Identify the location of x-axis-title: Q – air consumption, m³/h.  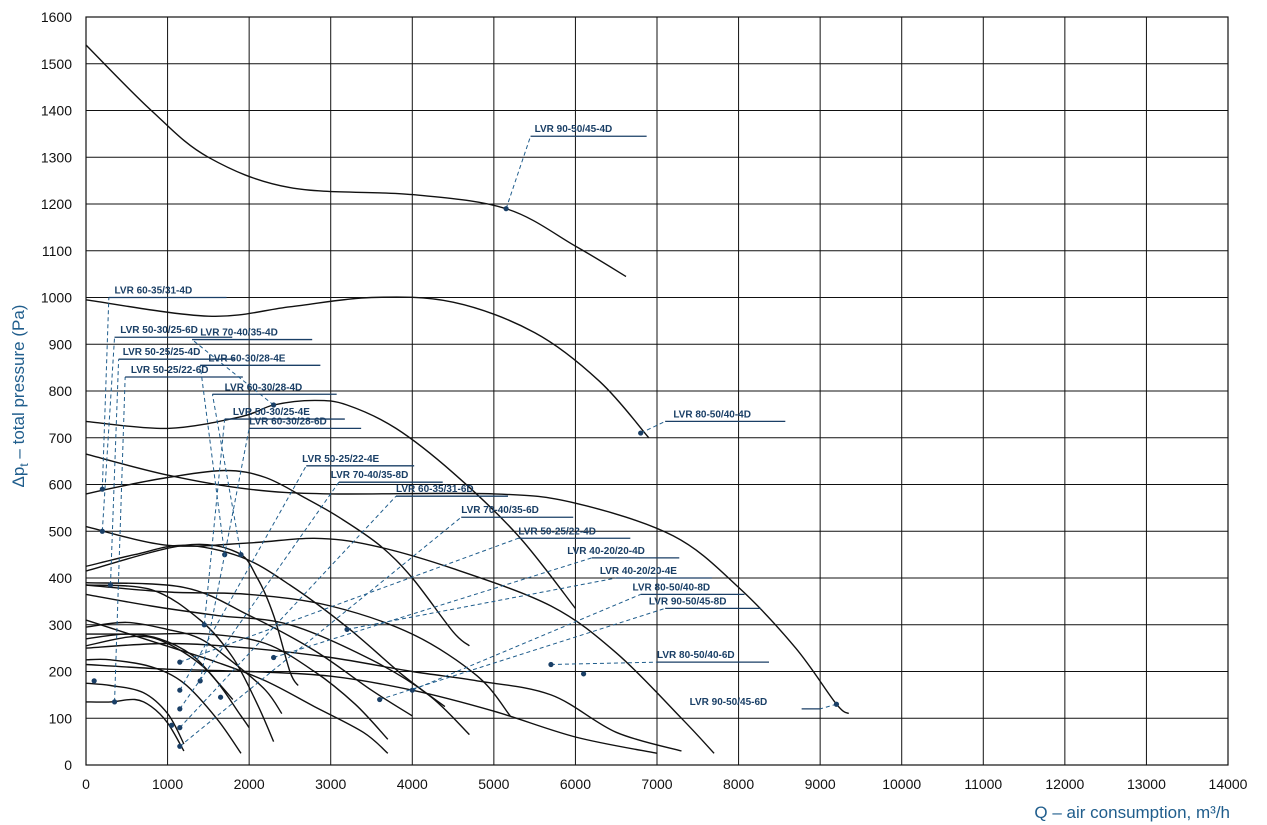
(1132, 812).